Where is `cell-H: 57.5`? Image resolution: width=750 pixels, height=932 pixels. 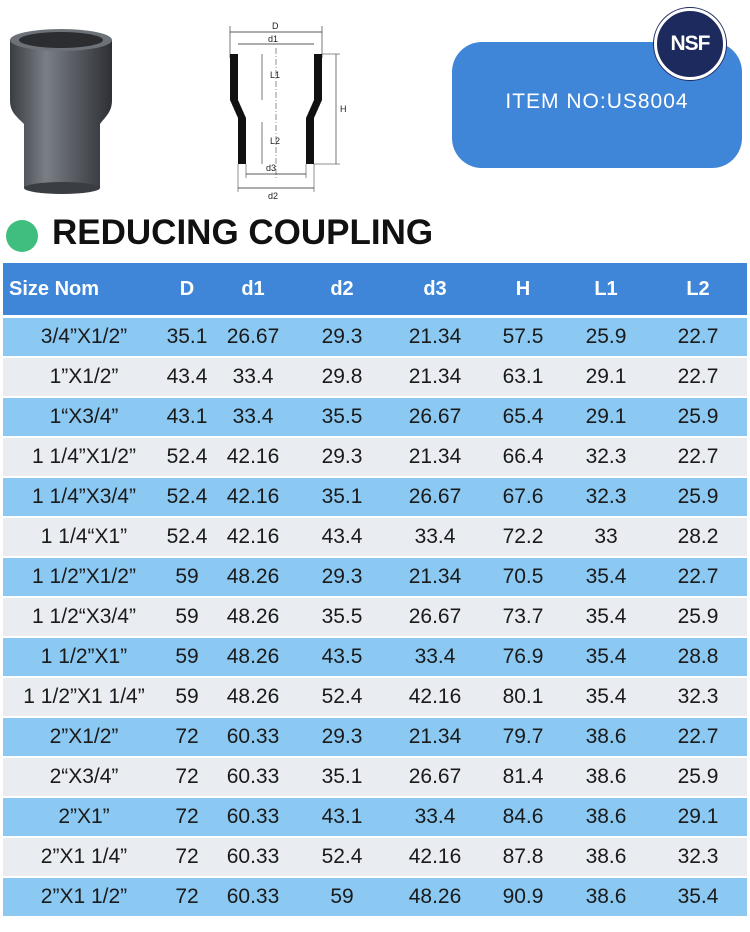 cell-H: 57.5 is located at coordinates (523, 337).